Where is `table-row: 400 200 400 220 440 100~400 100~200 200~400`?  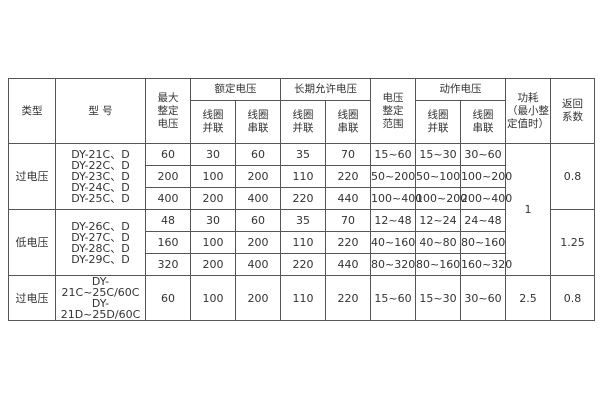 table-row: 400 200 400 220 440 100~400 100~200 200~400 is located at coordinates (302, 198).